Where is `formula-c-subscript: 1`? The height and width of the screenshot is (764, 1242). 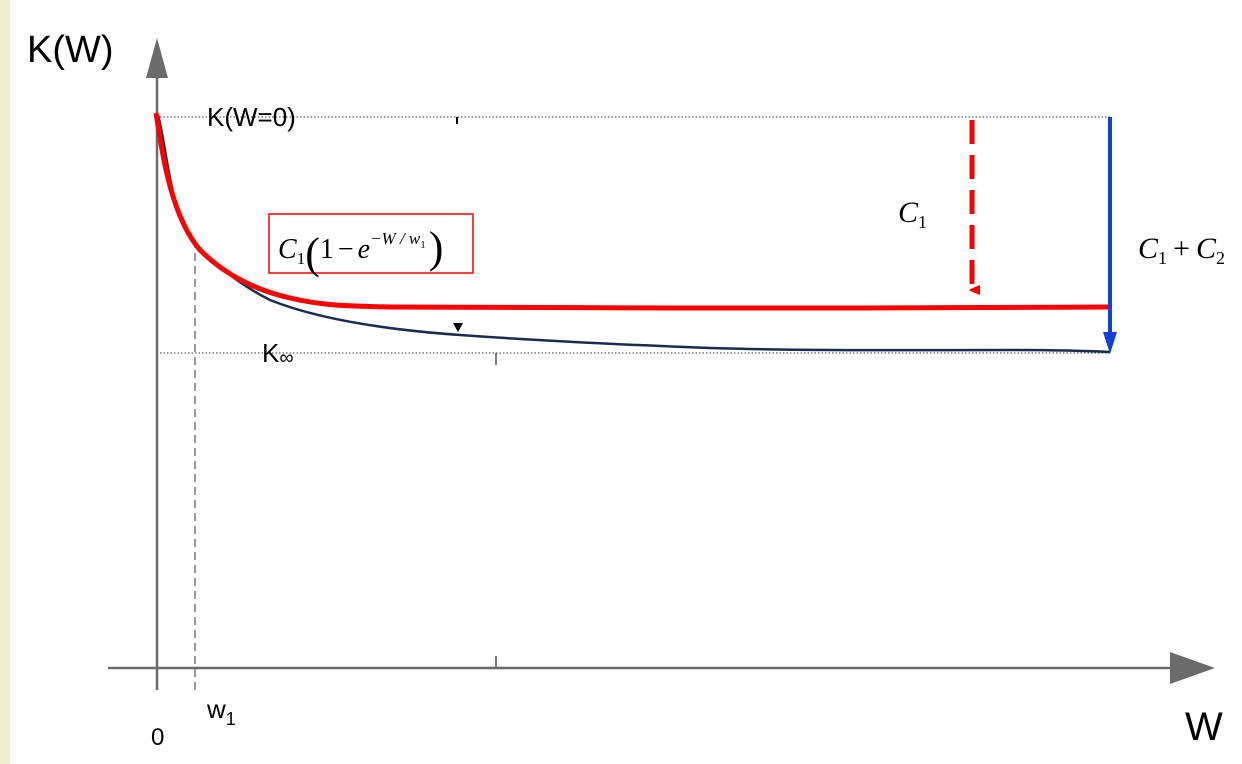
formula-c-subscript: 1 is located at coordinates (301, 258).